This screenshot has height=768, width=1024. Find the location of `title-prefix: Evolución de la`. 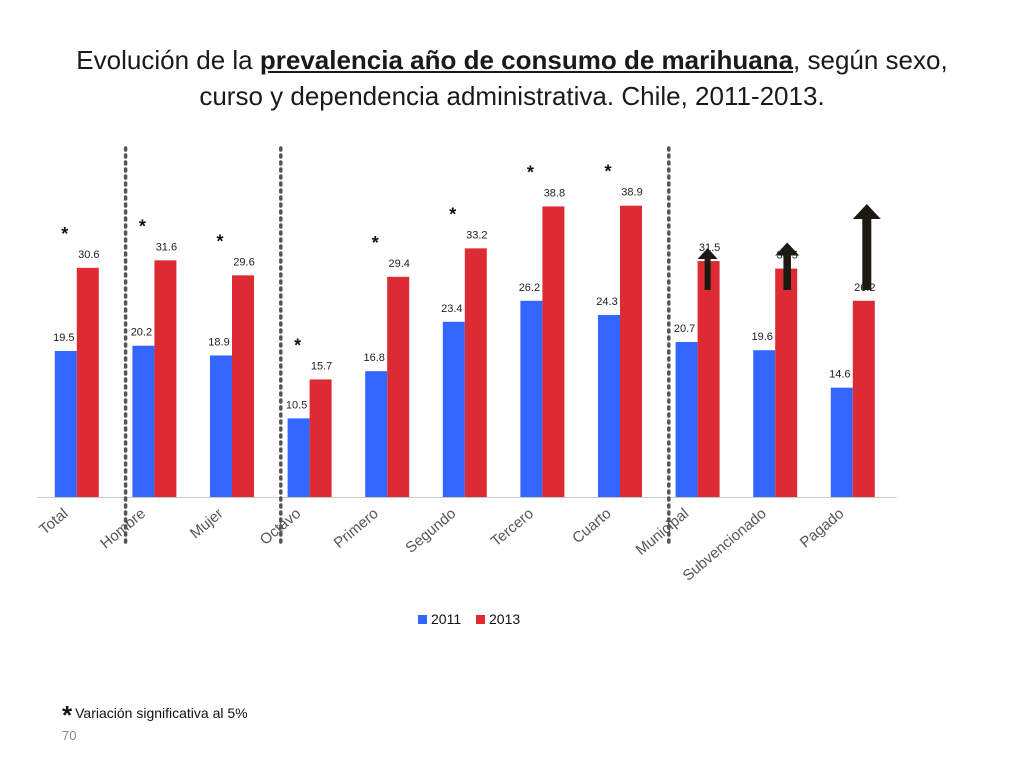

title-prefix: Evolución de la is located at coordinates (168, 60).